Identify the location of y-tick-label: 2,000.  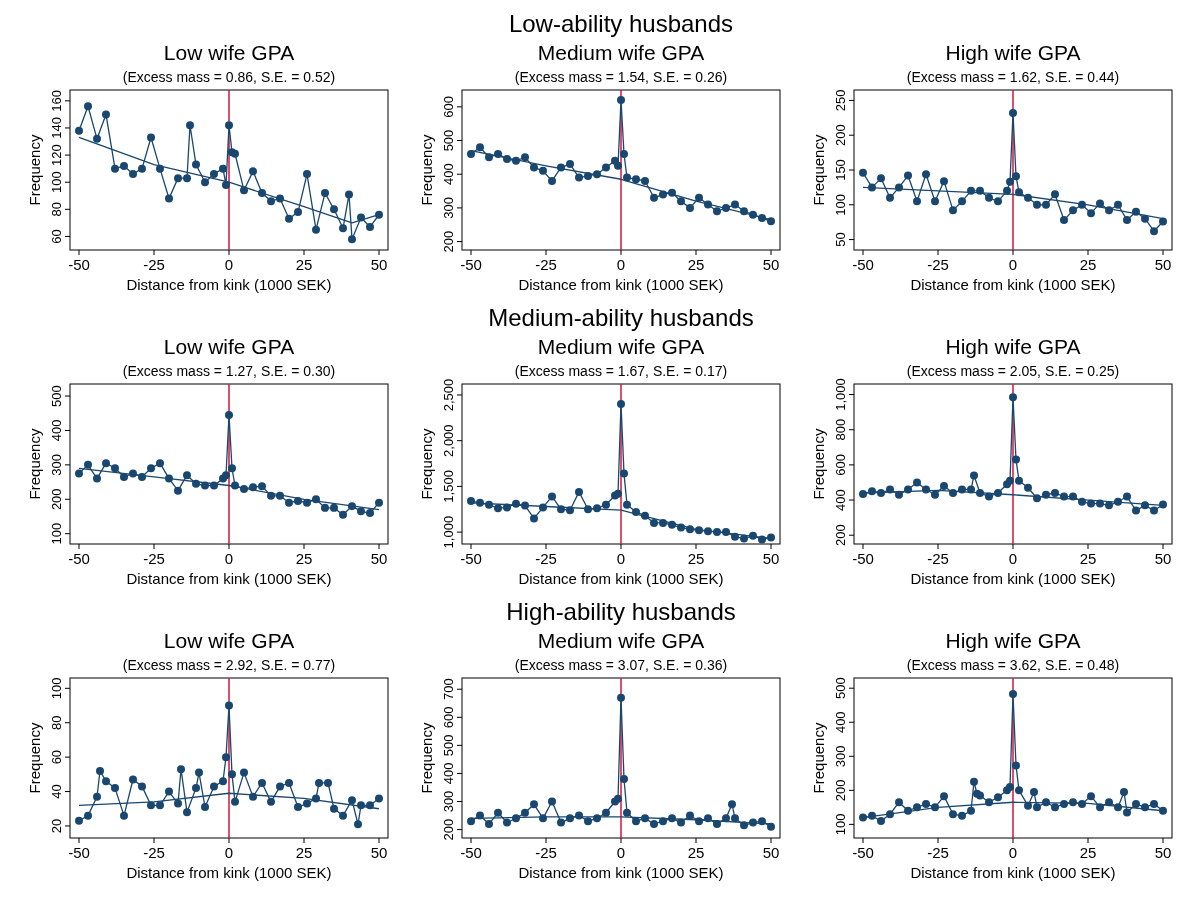
(448, 440).